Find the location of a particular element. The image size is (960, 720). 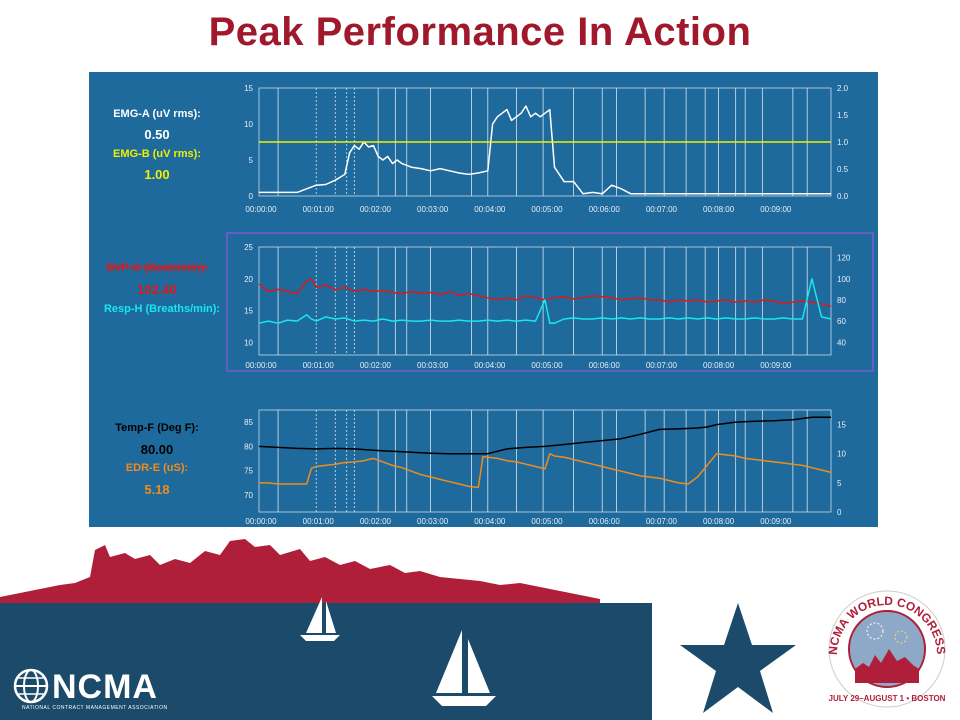

emg-a-label: EMG-A (uV rms): is located at coordinates (157, 114).